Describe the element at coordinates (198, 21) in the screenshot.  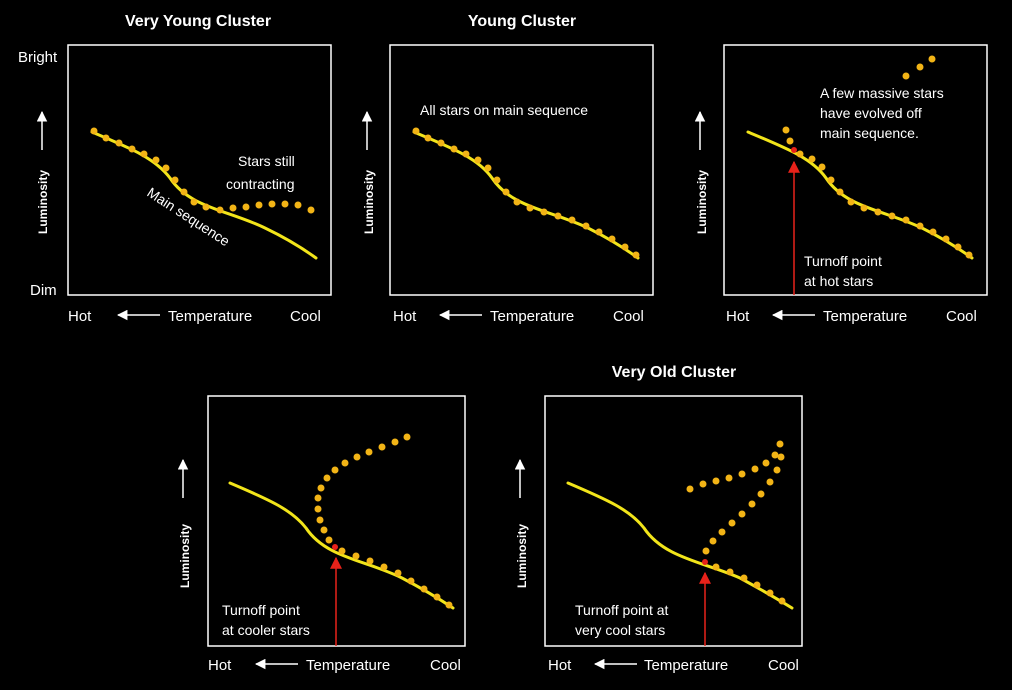
I see `panel-title: Very Young Cluster` at that location.